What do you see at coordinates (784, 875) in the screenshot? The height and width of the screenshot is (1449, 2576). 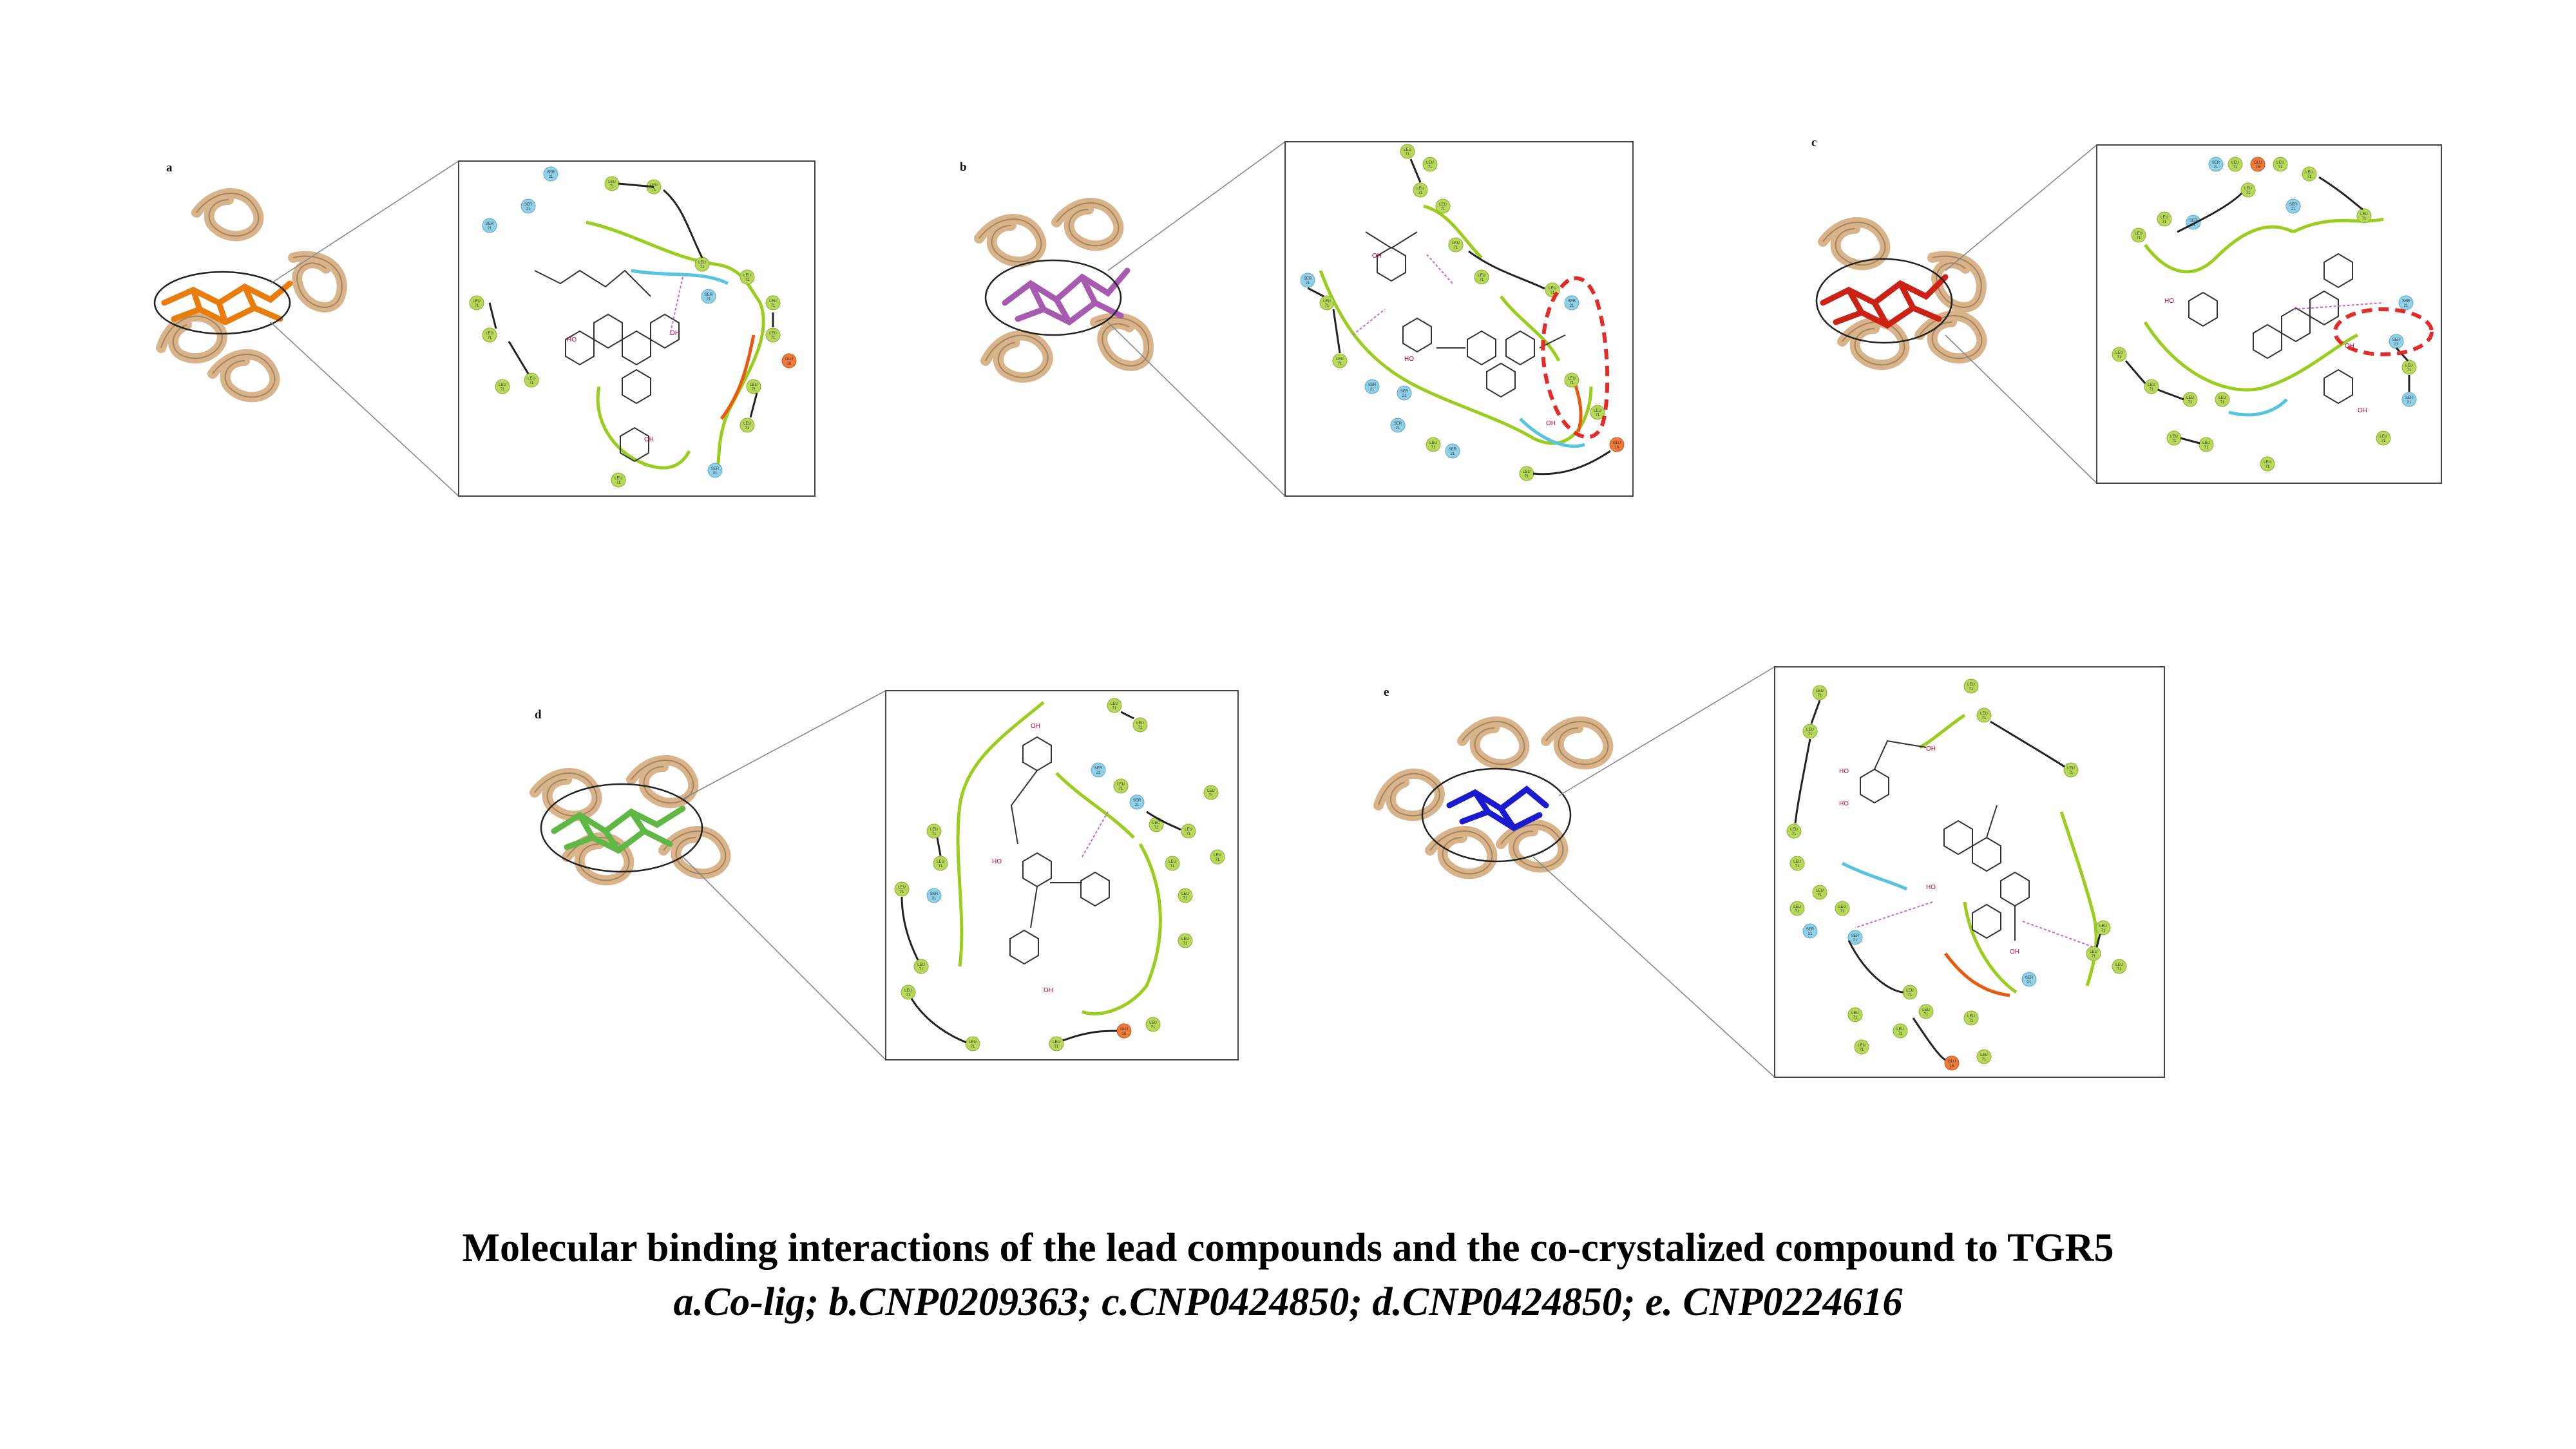 I see `panel-d-zoom-lines` at bounding box center [784, 875].